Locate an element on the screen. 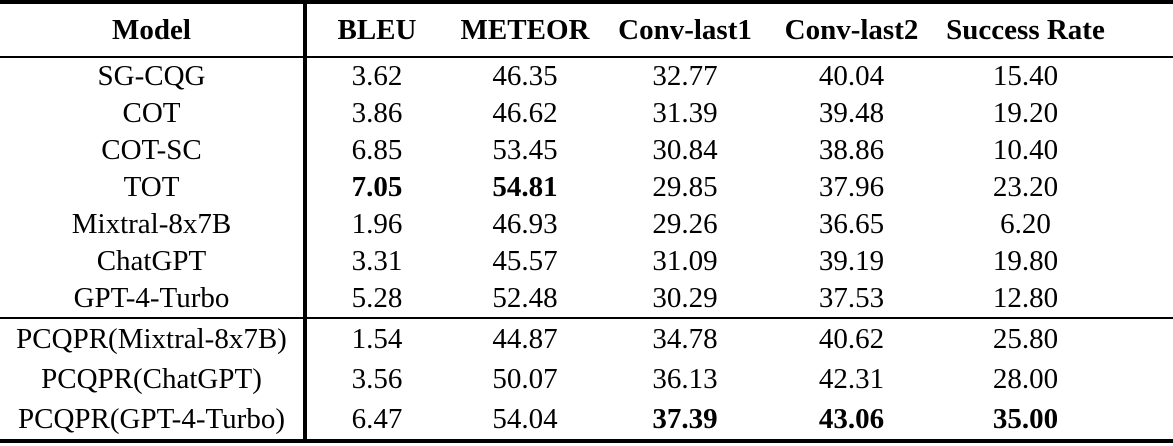  table-row: COT 3.86 46.62 31.39 39.48 19.20 is located at coordinates (586, 113).